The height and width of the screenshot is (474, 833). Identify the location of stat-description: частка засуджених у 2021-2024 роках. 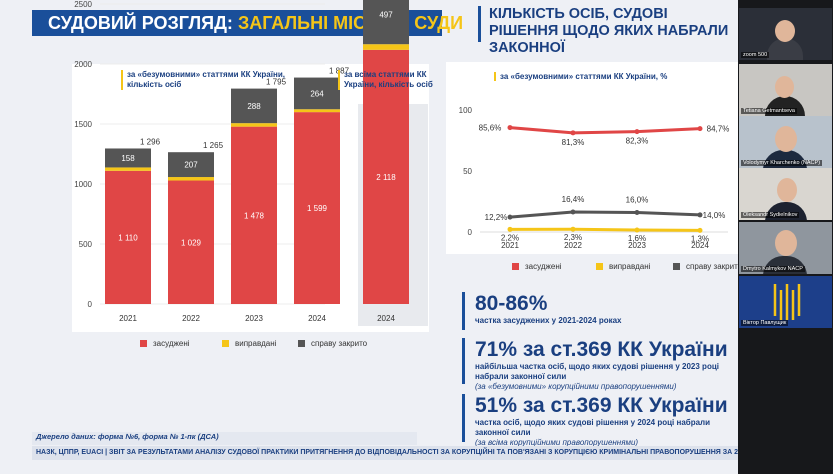
(548, 320).